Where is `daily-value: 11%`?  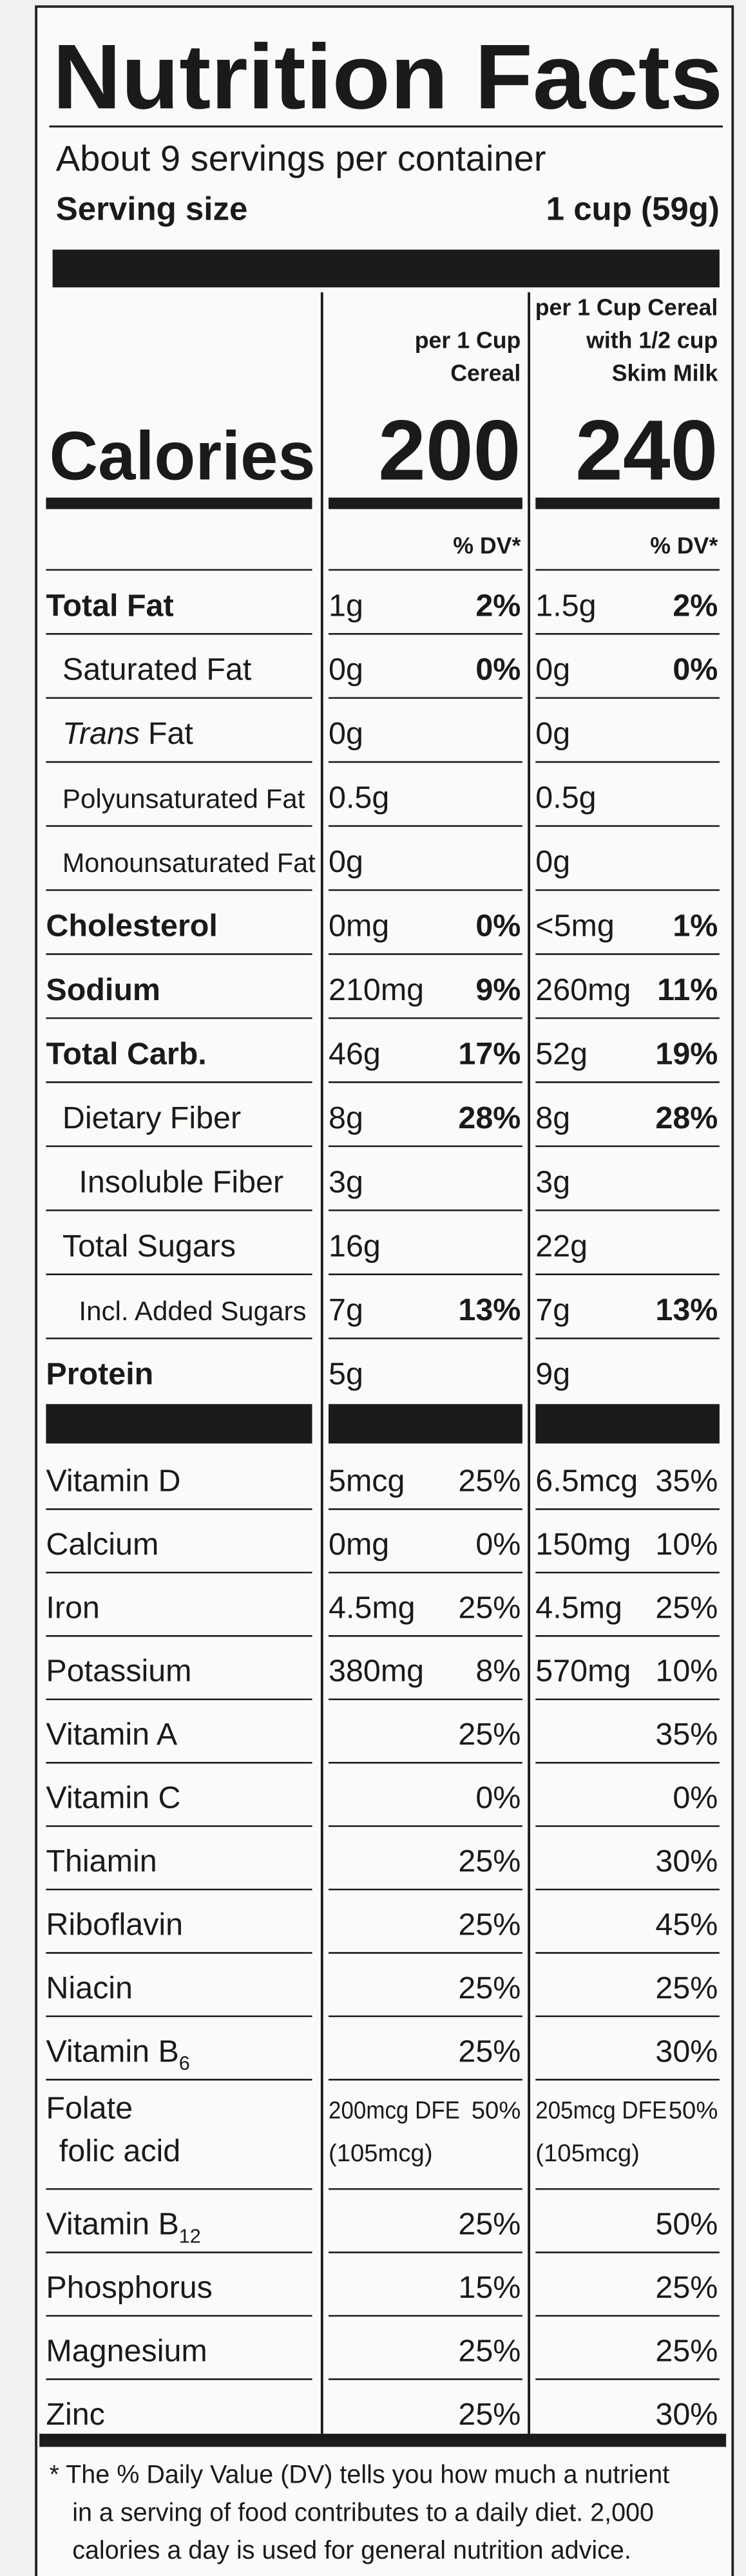
daily-value: 11% is located at coordinates (687, 989).